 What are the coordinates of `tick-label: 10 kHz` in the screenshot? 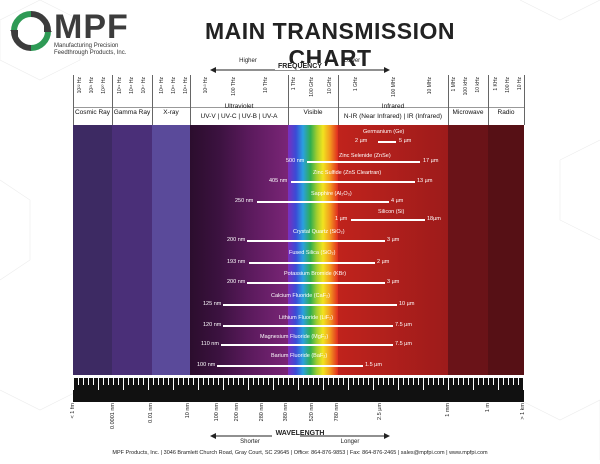 It's located at (478, 85).